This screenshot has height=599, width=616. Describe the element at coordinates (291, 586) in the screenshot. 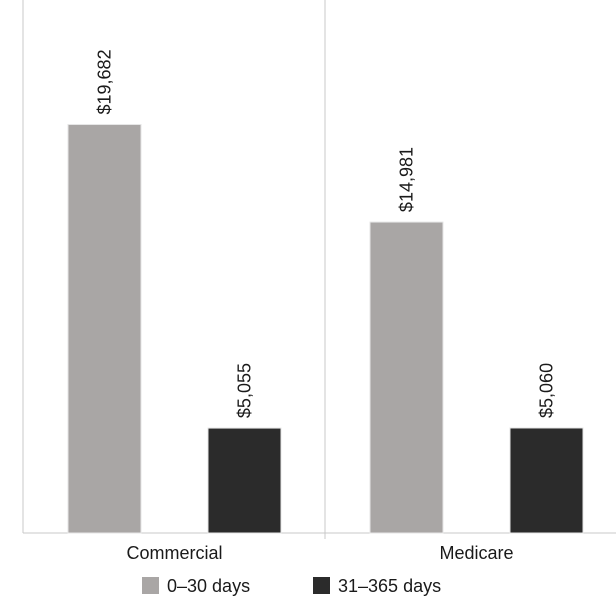

I see `legend: 0–30 days 31–365 days` at that location.